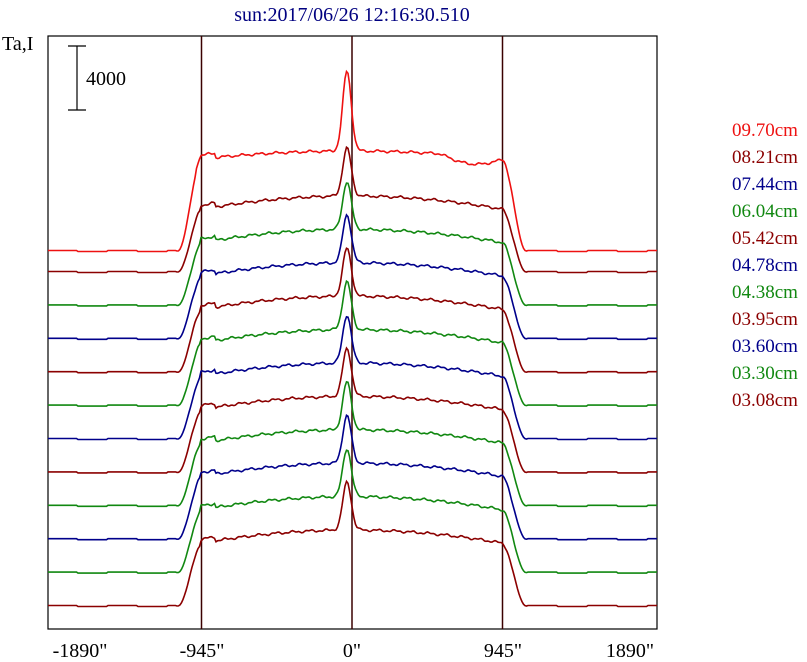 This screenshot has height=662, width=807. Describe the element at coordinates (765, 184) in the screenshot. I see `legend-entry: 07.44cm` at that location.